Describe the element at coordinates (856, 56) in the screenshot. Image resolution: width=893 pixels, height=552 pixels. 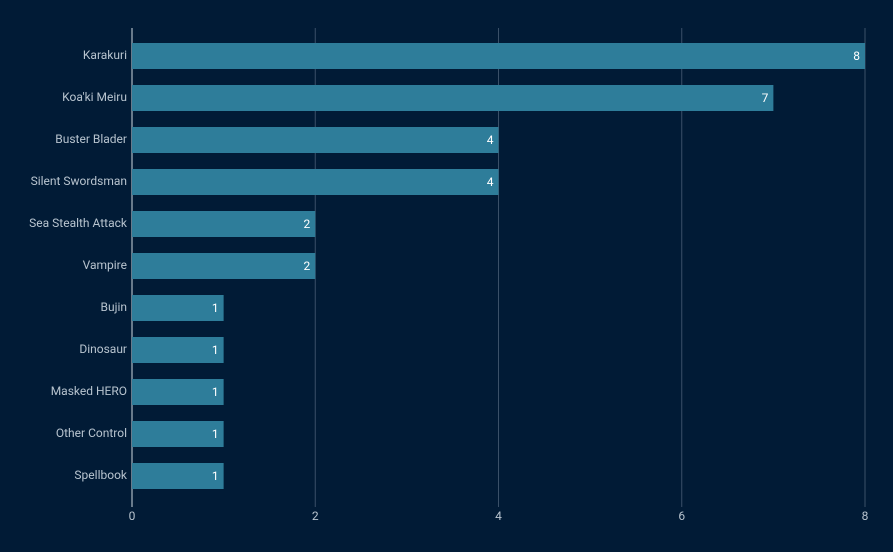
I see `data-label: 8` at that location.